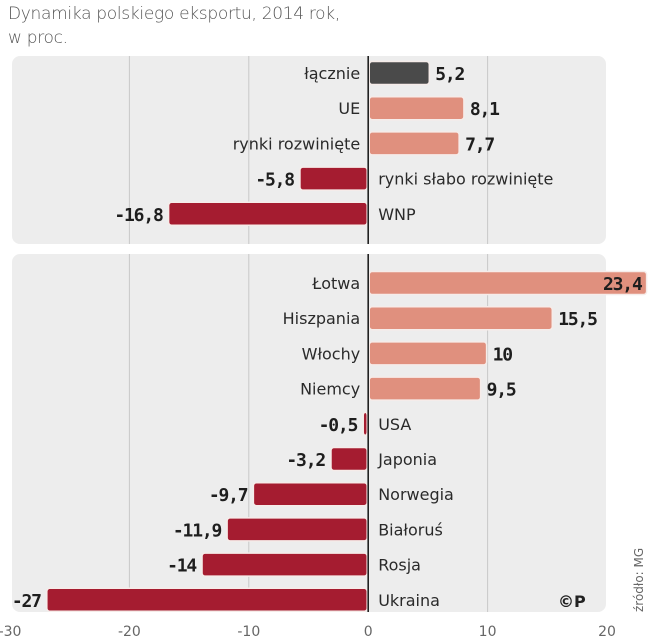  I want to click on value-label: 7,7, so click(479, 144).